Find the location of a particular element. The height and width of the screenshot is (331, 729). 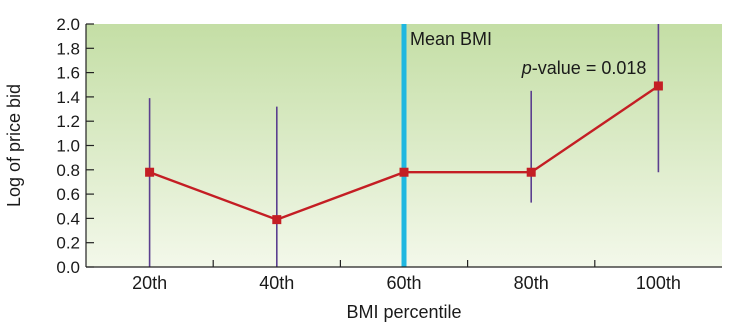

x-tick-label: 80th is located at coordinates (531, 283).